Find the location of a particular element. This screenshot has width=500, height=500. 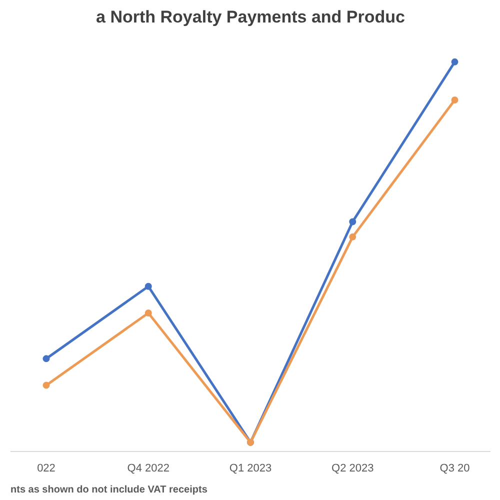

x-tick-label: Q1 2023 is located at coordinates (250, 468).